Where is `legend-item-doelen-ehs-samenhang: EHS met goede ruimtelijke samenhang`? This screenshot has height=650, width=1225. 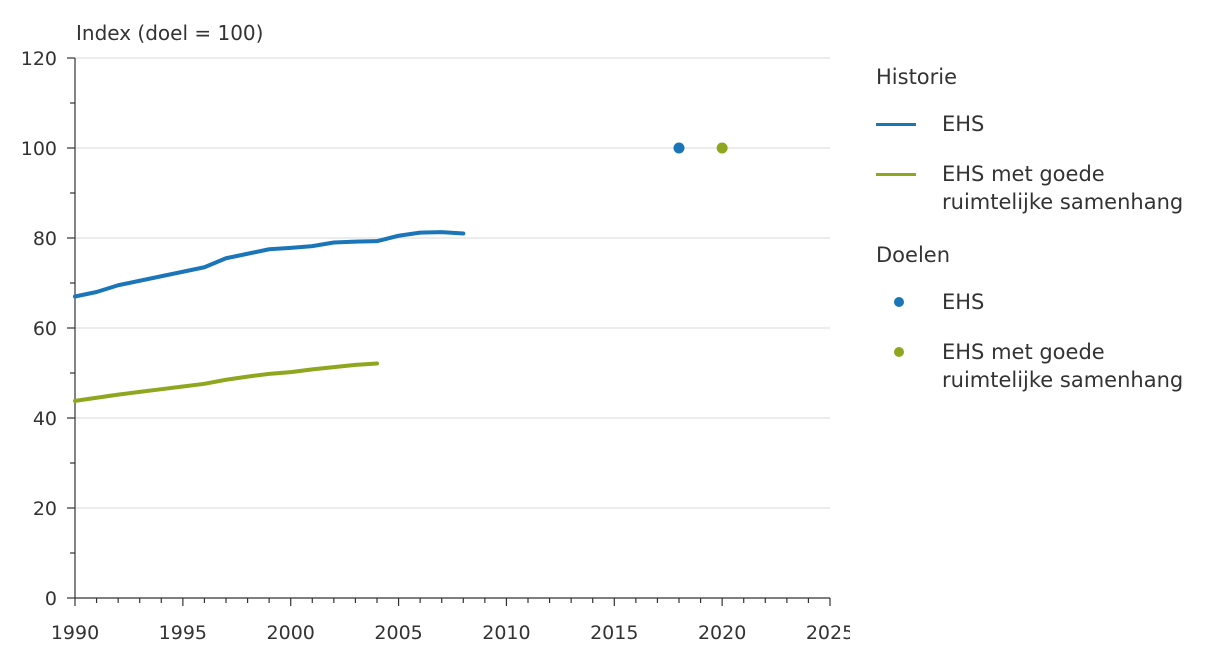
legend-item-doelen-ehs-samenhang: EHS met goede ruimtelijke samenhang is located at coordinates (1048, 366).